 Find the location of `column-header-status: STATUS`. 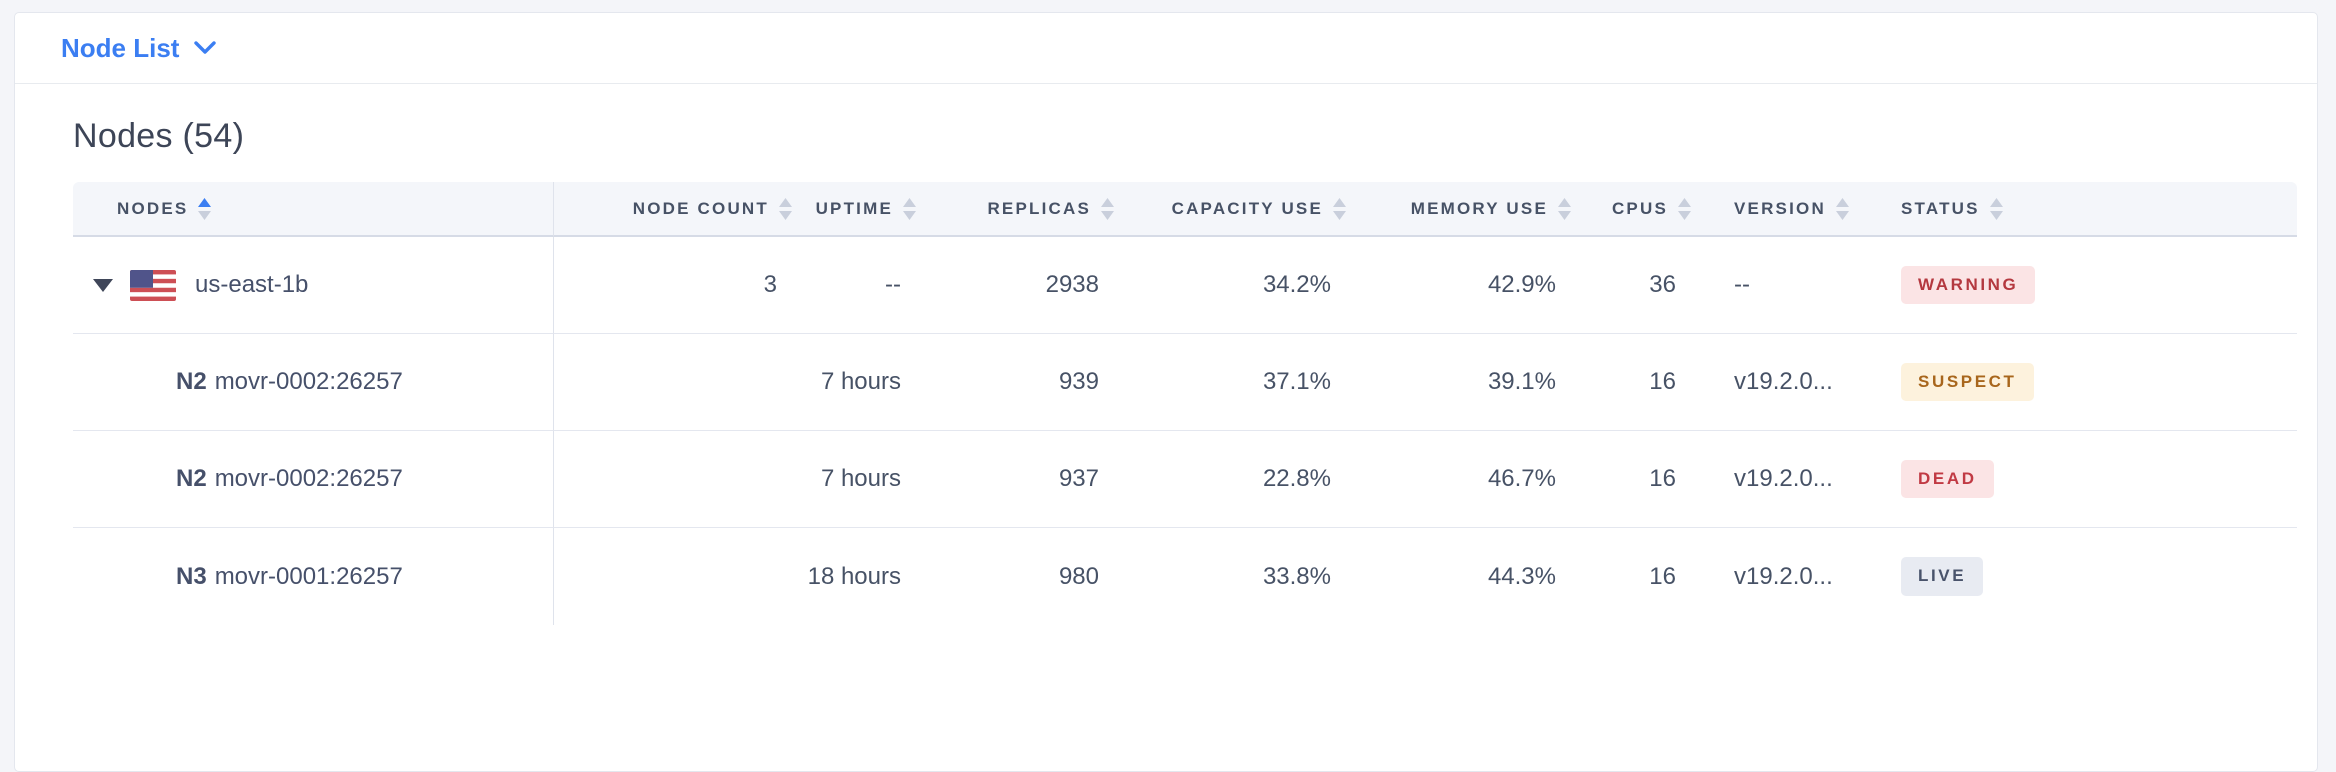

column-header-status: STATUS is located at coordinates (2088, 209).